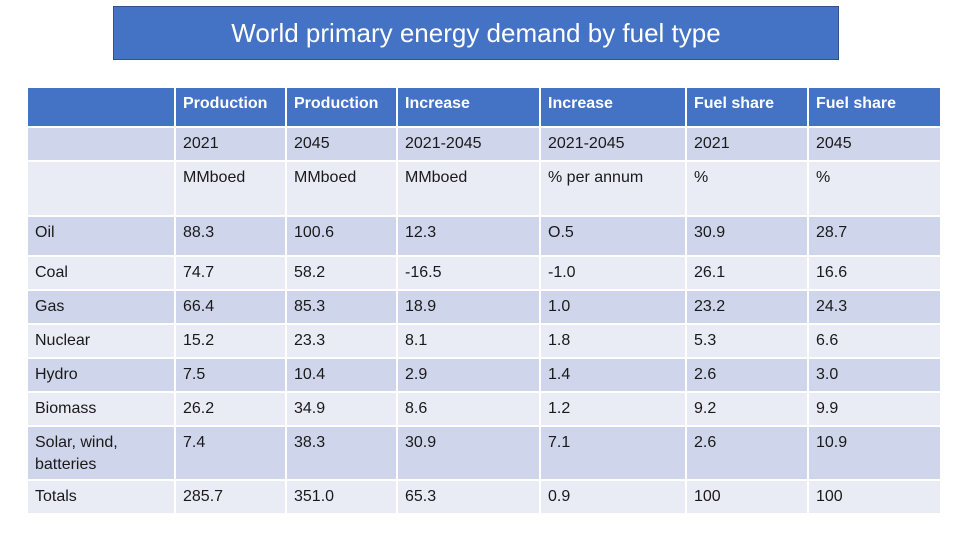 This screenshot has width=960, height=540. What do you see at coordinates (230, 273) in the screenshot?
I see `table-cell: 74.7` at bounding box center [230, 273].